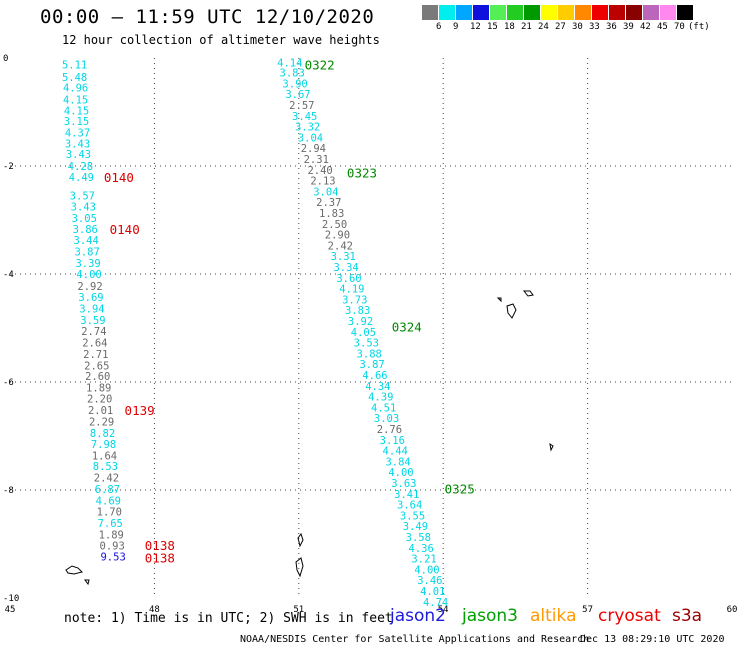  I want to click on wave-height-label: 5.48, so click(74, 78).